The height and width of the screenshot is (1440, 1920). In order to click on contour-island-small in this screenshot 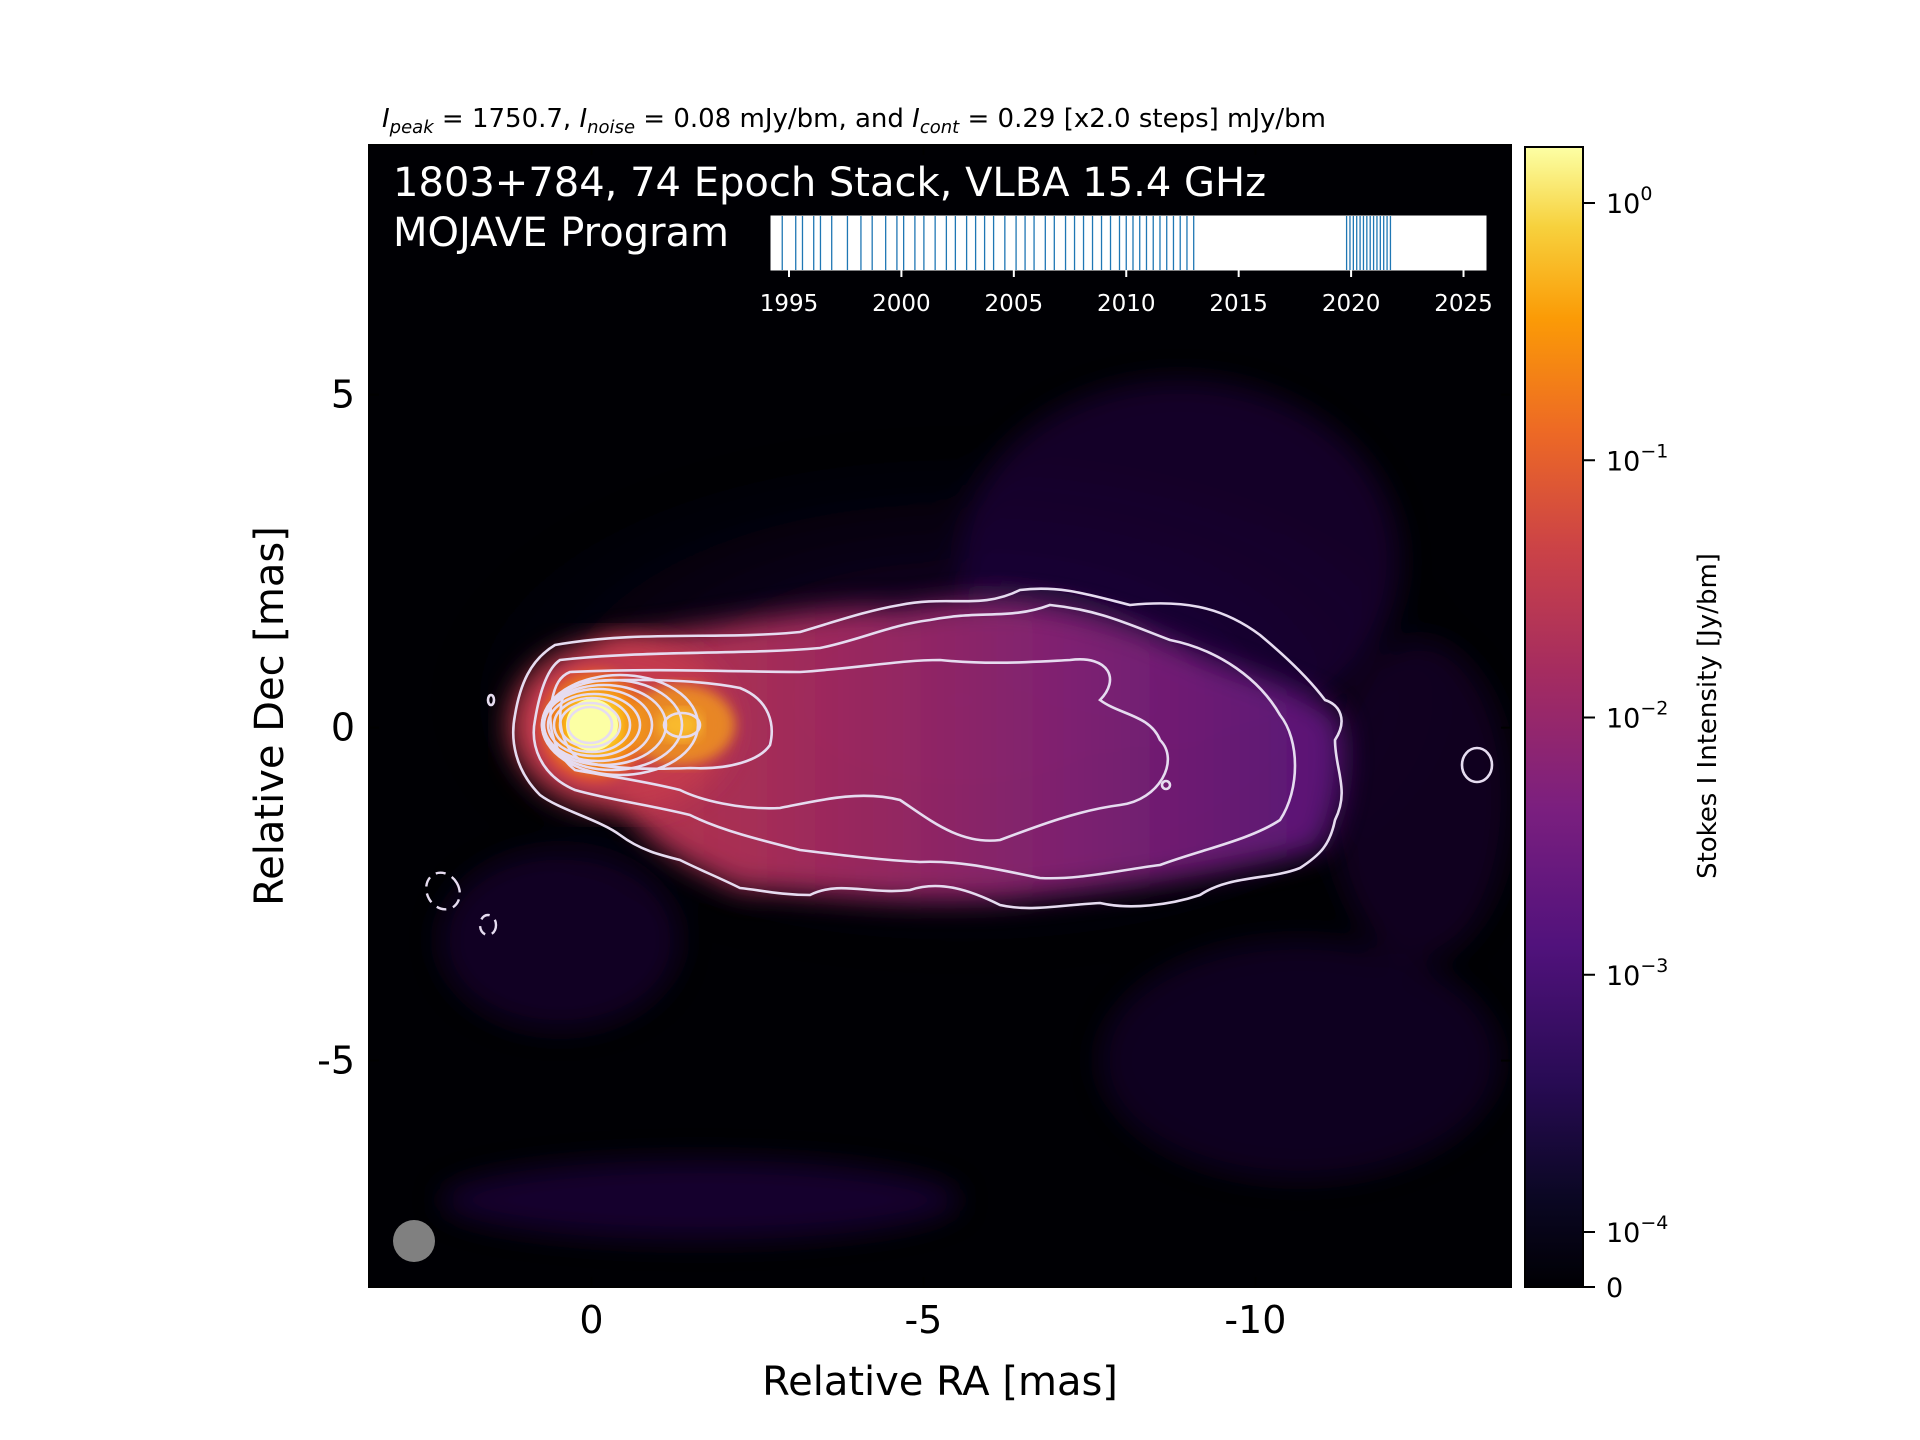, I will do `click(1166, 785)`.